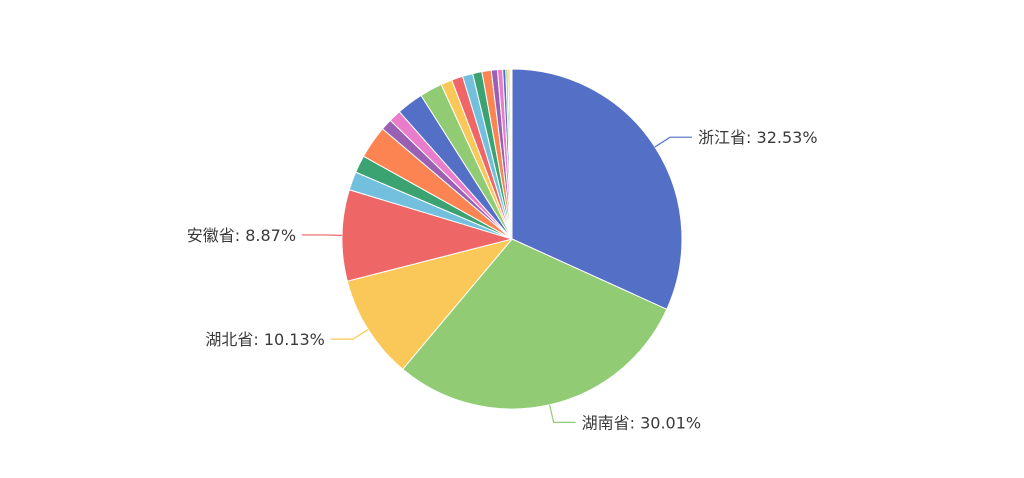 This screenshot has height=478, width=1024. Describe the element at coordinates (673, 142) in the screenshot. I see `leader-line-浙江省` at that location.